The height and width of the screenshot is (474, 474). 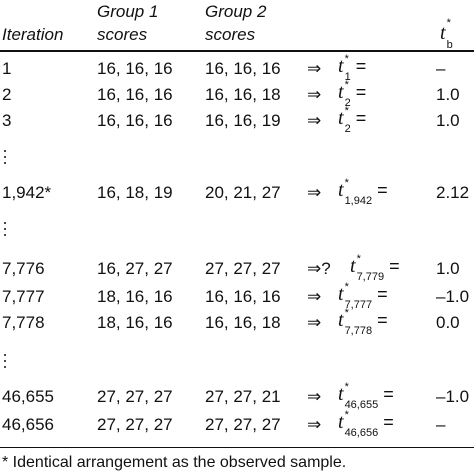 What do you see at coordinates (128, 11) in the screenshot?
I see `header-group1: Group 1` at bounding box center [128, 11].